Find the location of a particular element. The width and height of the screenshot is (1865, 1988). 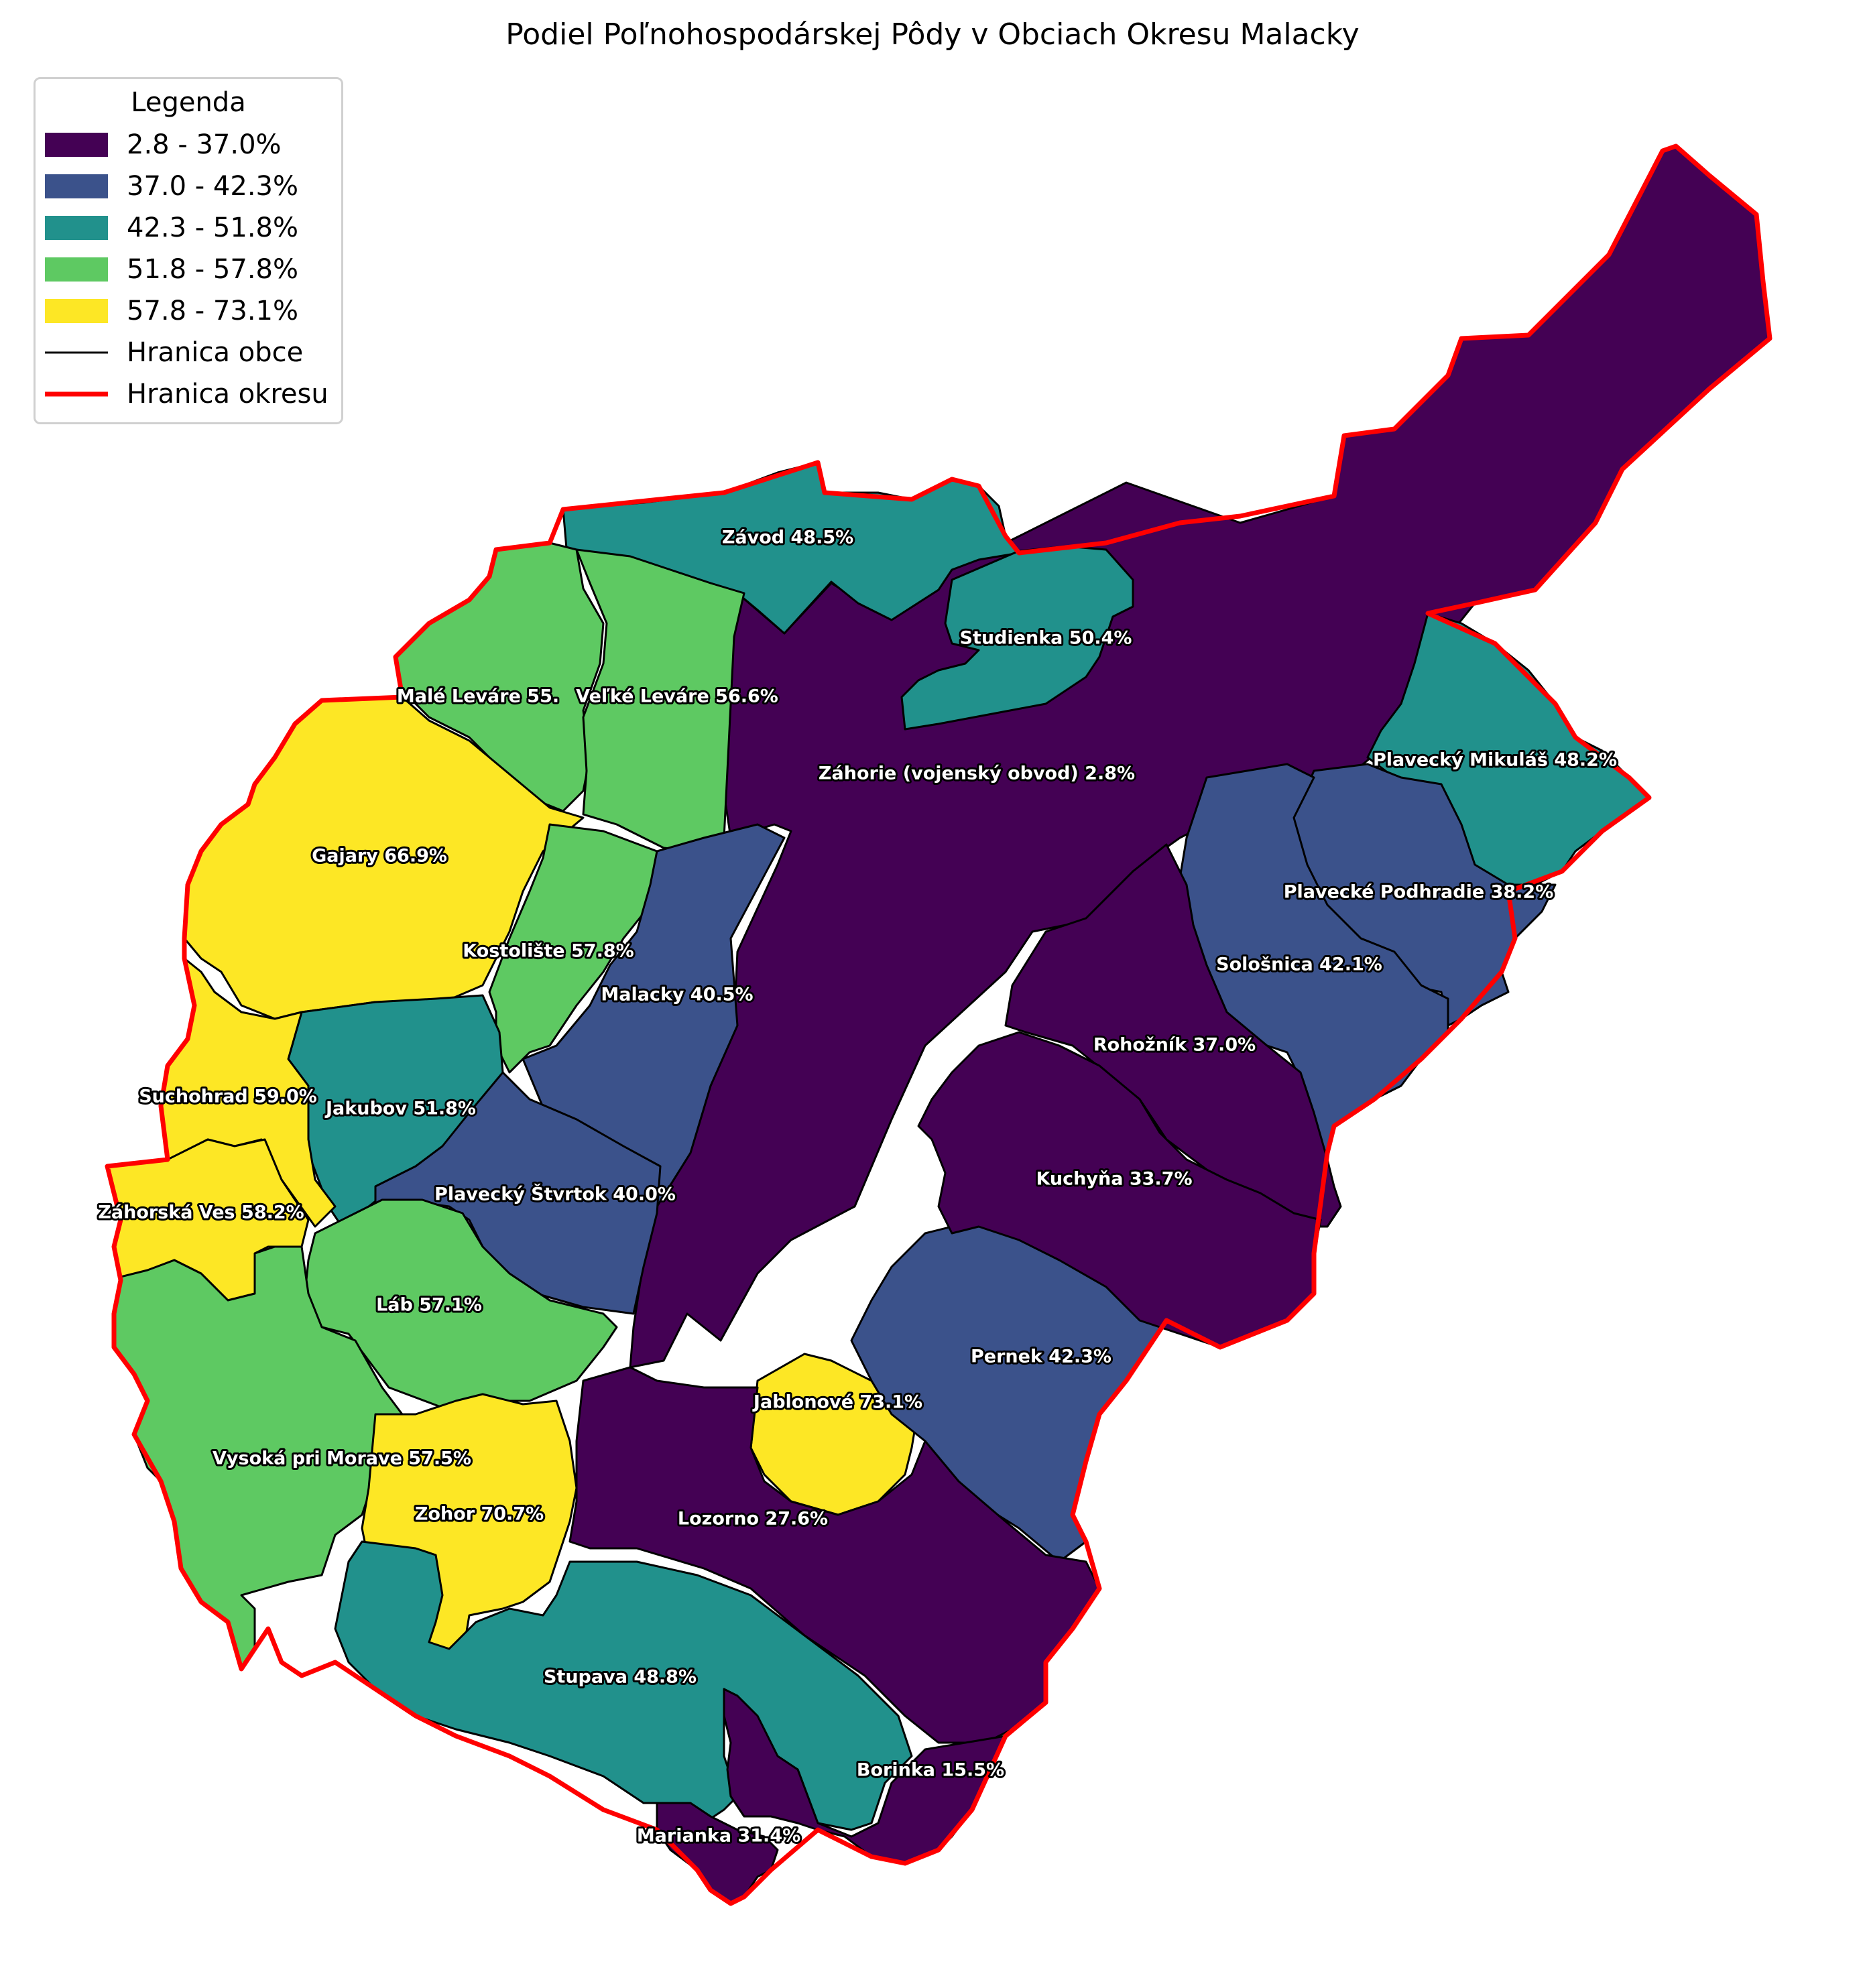

label-plavecke-podhradie: Plavecké Podhradie 38.2% is located at coordinates (1419, 892).